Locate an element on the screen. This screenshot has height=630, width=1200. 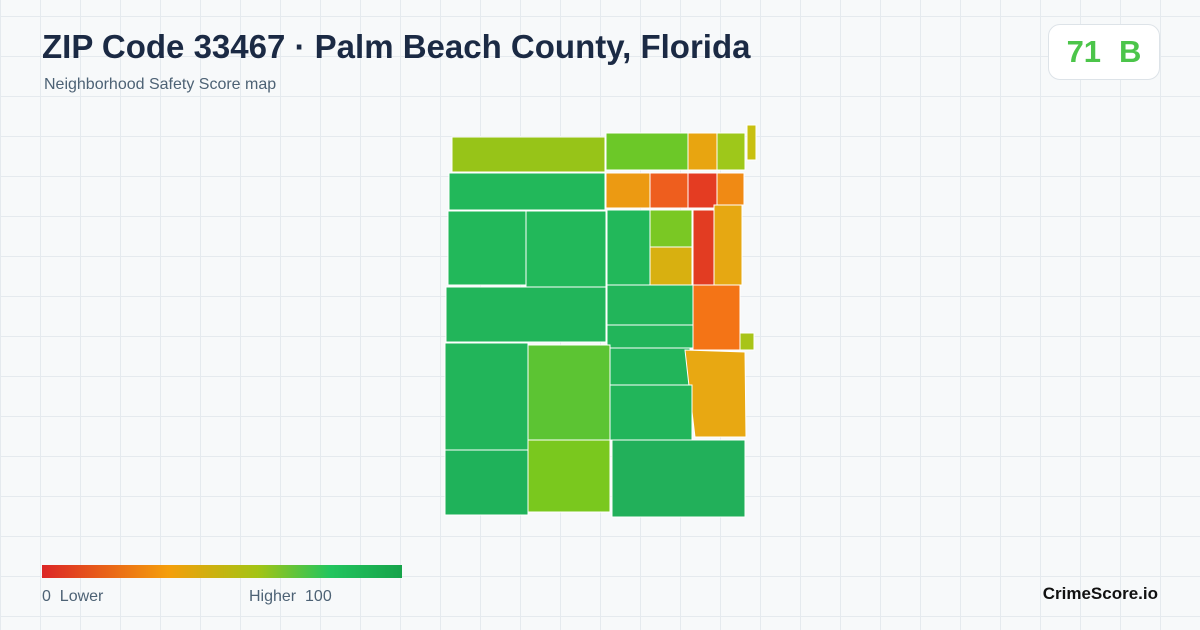
legend-max-label: Higher is located at coordinates (273, 596).